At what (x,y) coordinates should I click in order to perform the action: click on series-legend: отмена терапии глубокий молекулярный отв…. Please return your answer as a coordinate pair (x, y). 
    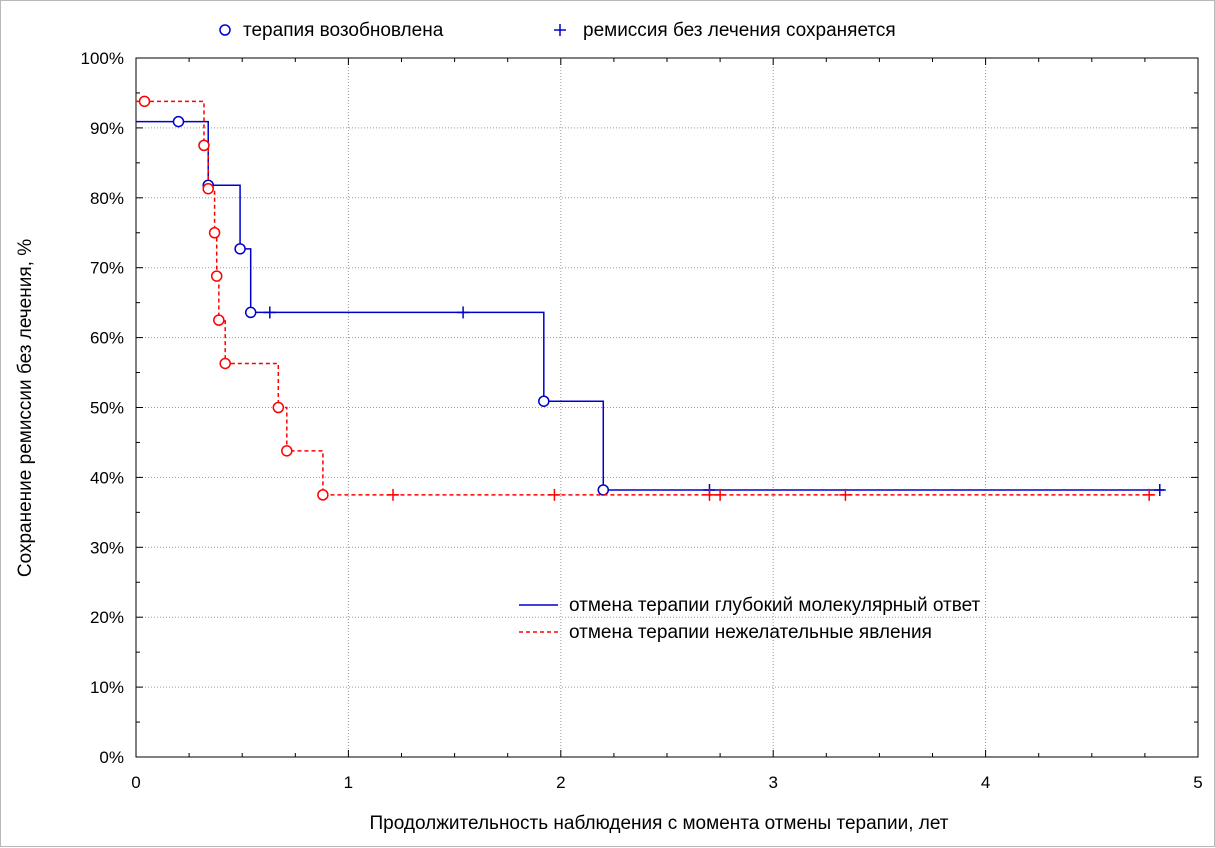
    Looking at the image, I should click on (750, 619).